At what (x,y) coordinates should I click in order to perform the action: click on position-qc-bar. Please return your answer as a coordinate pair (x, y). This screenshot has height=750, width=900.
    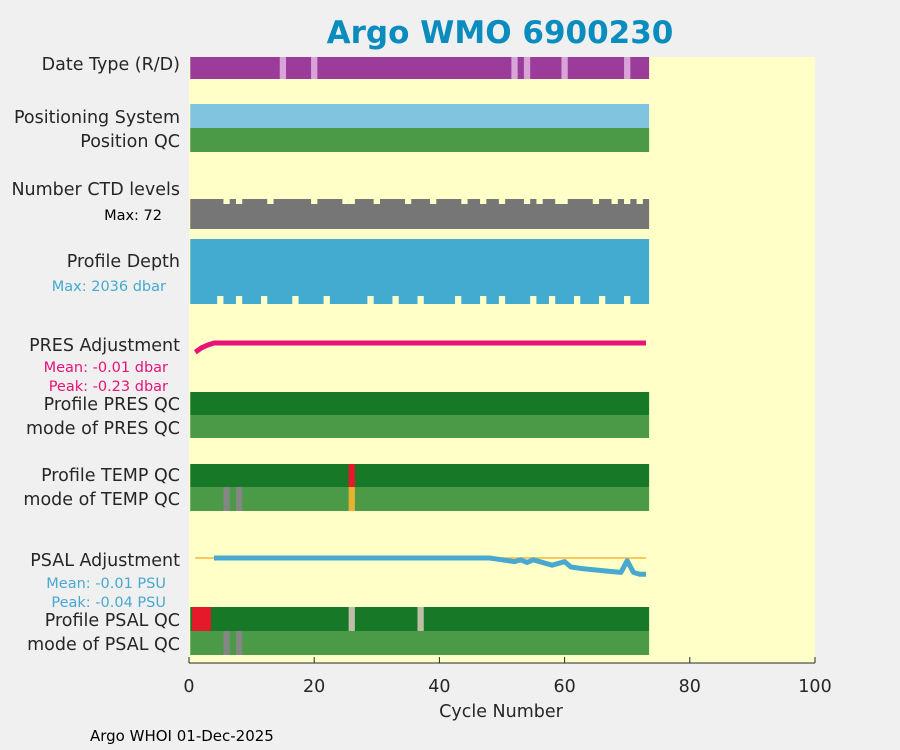
    Looking at the image, I should click on (420, 140).